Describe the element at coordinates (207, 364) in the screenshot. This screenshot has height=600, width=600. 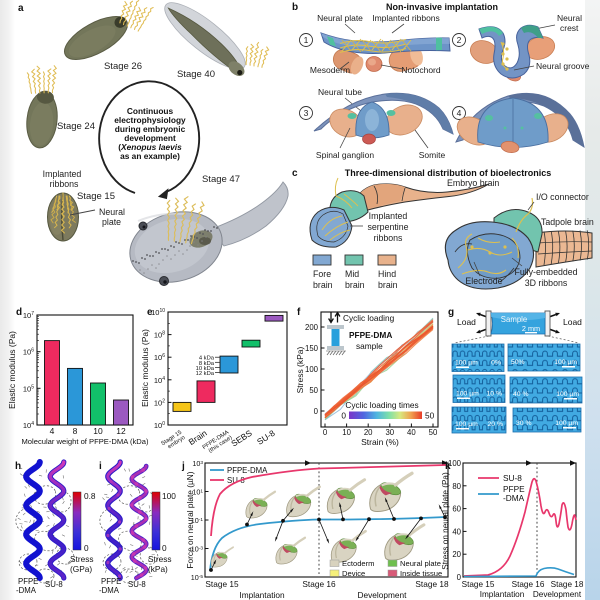
I see `svg-text: 8 kDa` at that location.